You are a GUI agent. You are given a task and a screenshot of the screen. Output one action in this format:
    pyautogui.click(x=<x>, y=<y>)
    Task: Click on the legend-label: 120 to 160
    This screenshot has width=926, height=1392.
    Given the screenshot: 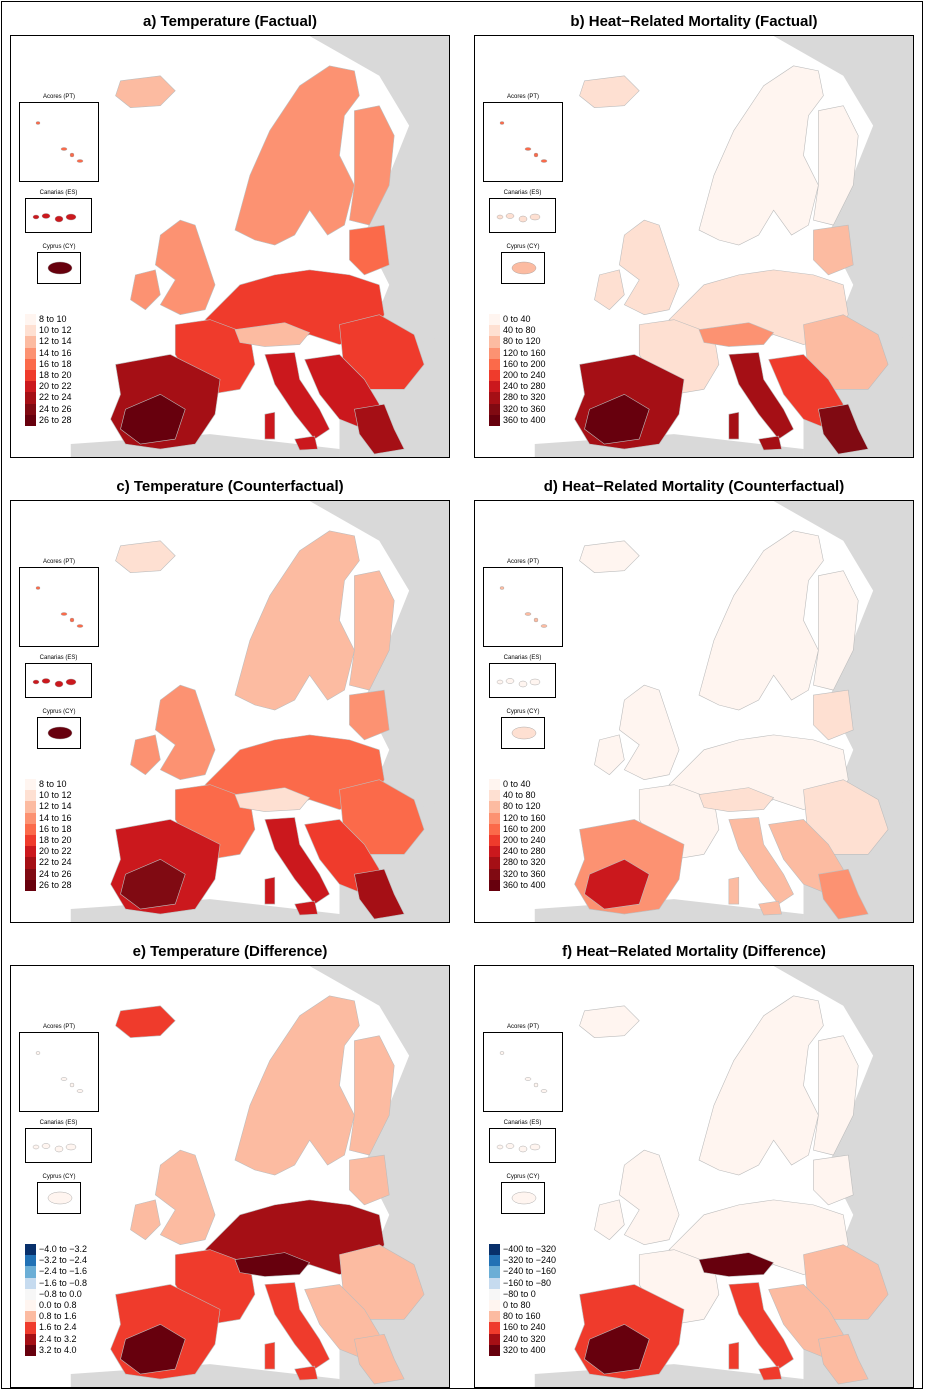 What is the action you would take?
    pyautogui.click(x=524, y=352)
    